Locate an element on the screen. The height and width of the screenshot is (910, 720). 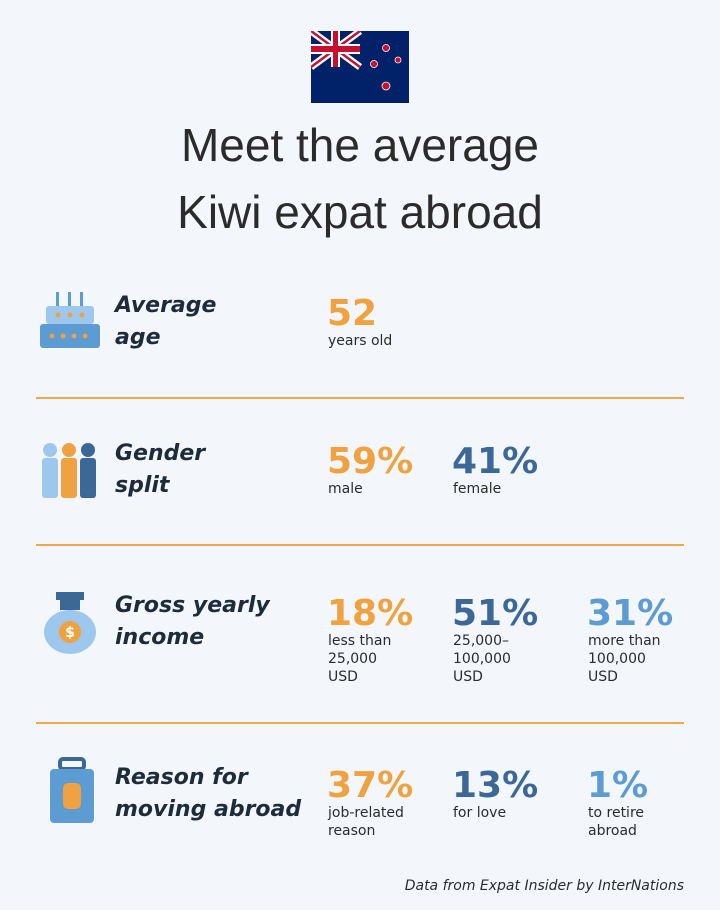
section-label: income is located at coordinates (160, 637).